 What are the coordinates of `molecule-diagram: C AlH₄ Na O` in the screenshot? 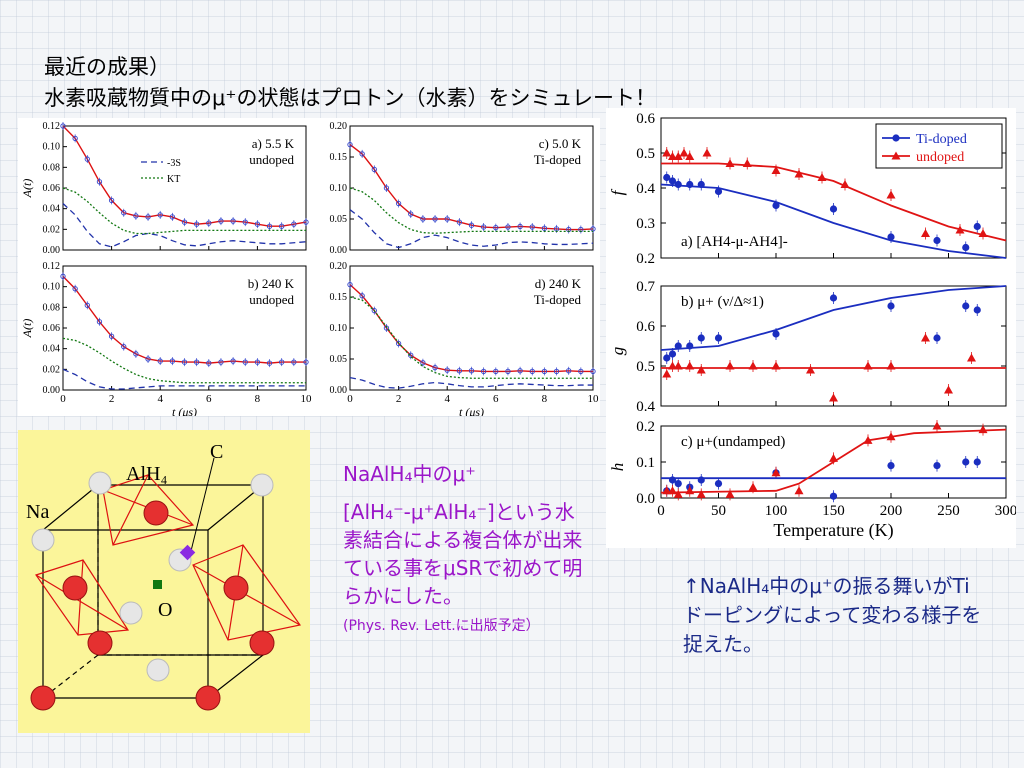 It's located at (164, 581).